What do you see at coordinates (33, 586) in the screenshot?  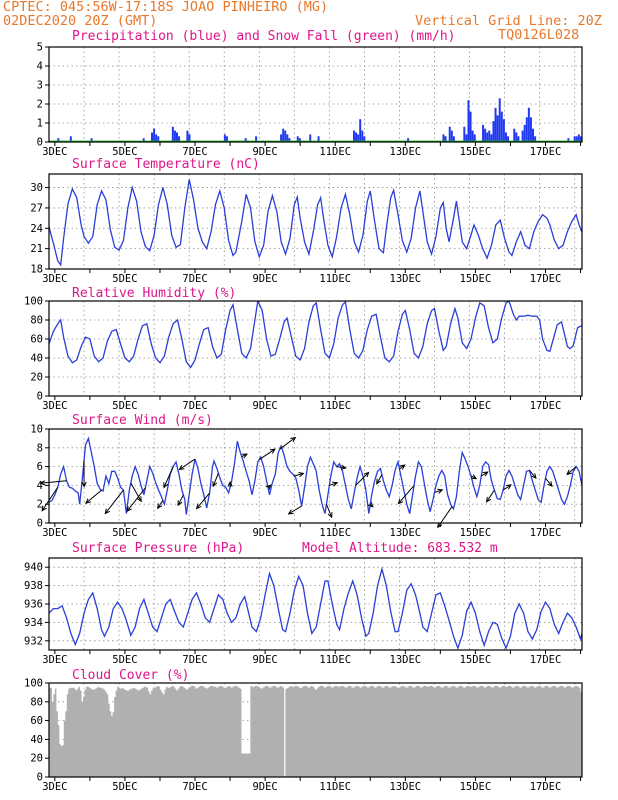 I see `pres-ytick-label: 938` at bounding box center [33, 586].